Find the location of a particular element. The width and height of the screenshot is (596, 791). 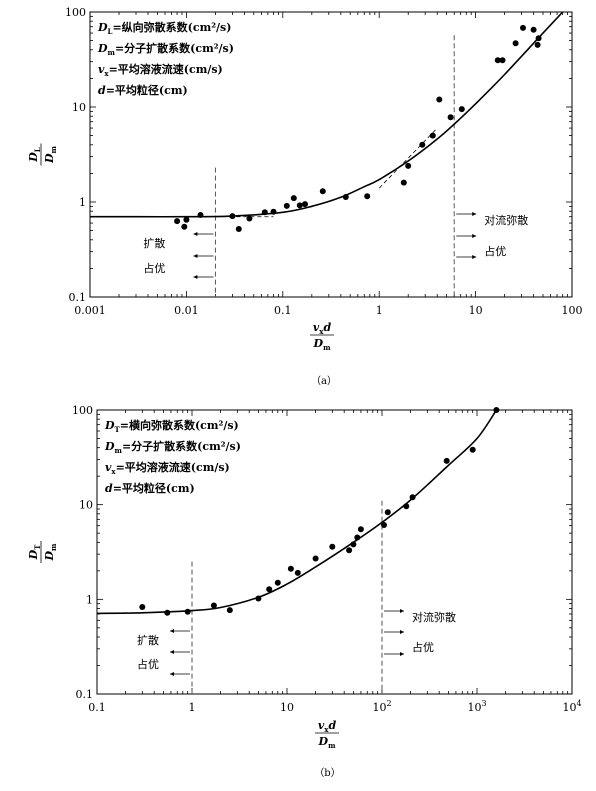

y-label-numerator: DL is located at coordinates (34, 155).